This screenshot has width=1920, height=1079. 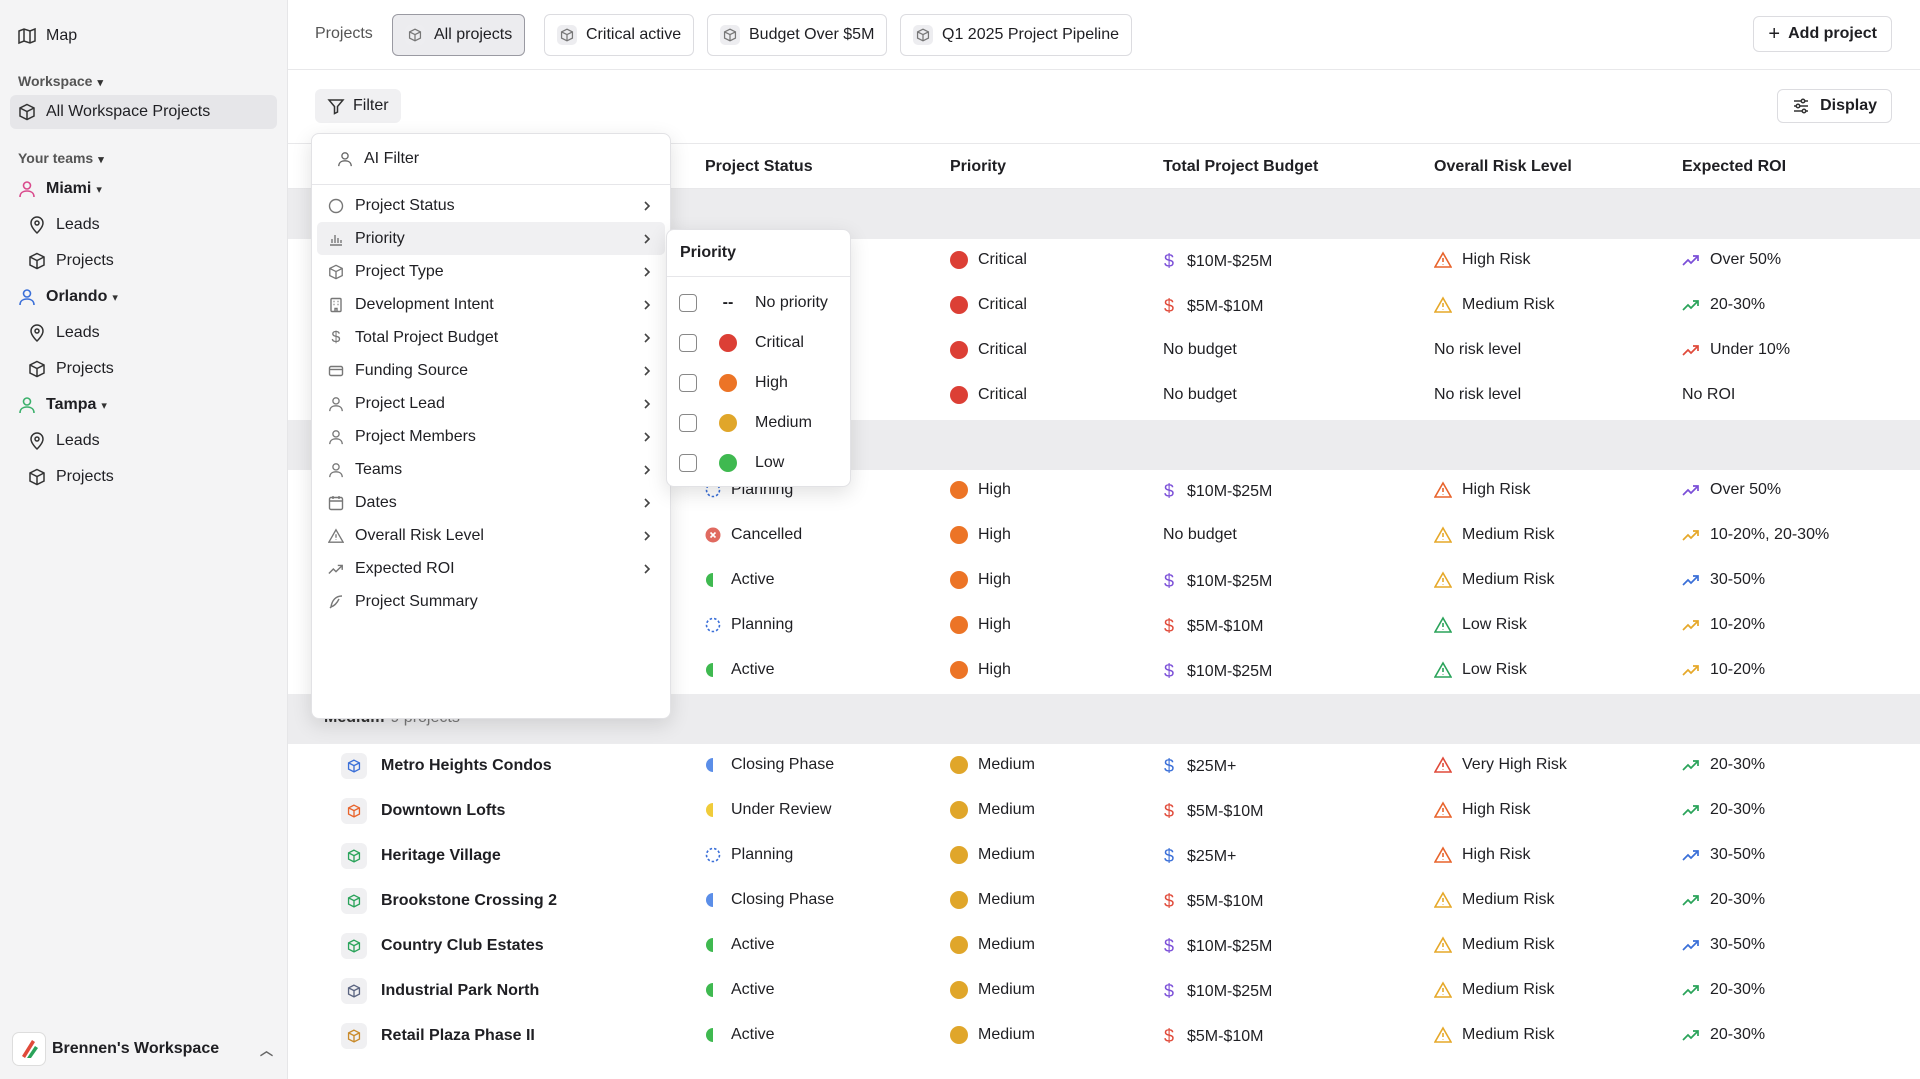 What do you see at coordinates (1755, 535) in the screenshot?
I see `roi-cell: 10-20%, 20-30%` at bounding box center [1755, 535].